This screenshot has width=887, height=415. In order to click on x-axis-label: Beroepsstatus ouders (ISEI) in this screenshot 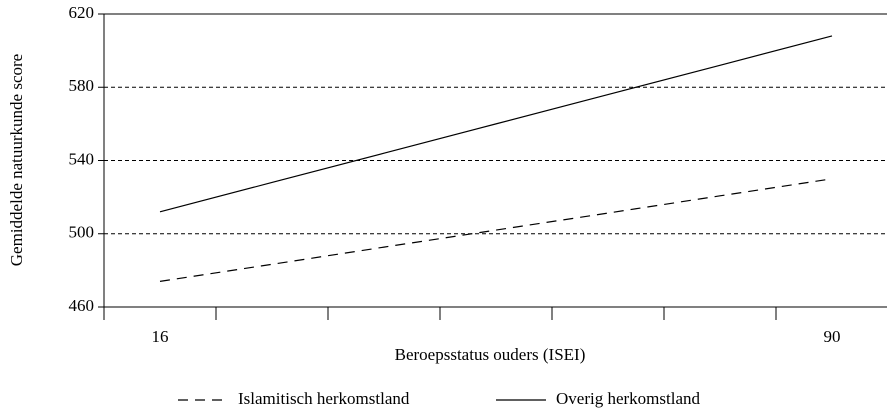, I will do `click(490, 354)`.